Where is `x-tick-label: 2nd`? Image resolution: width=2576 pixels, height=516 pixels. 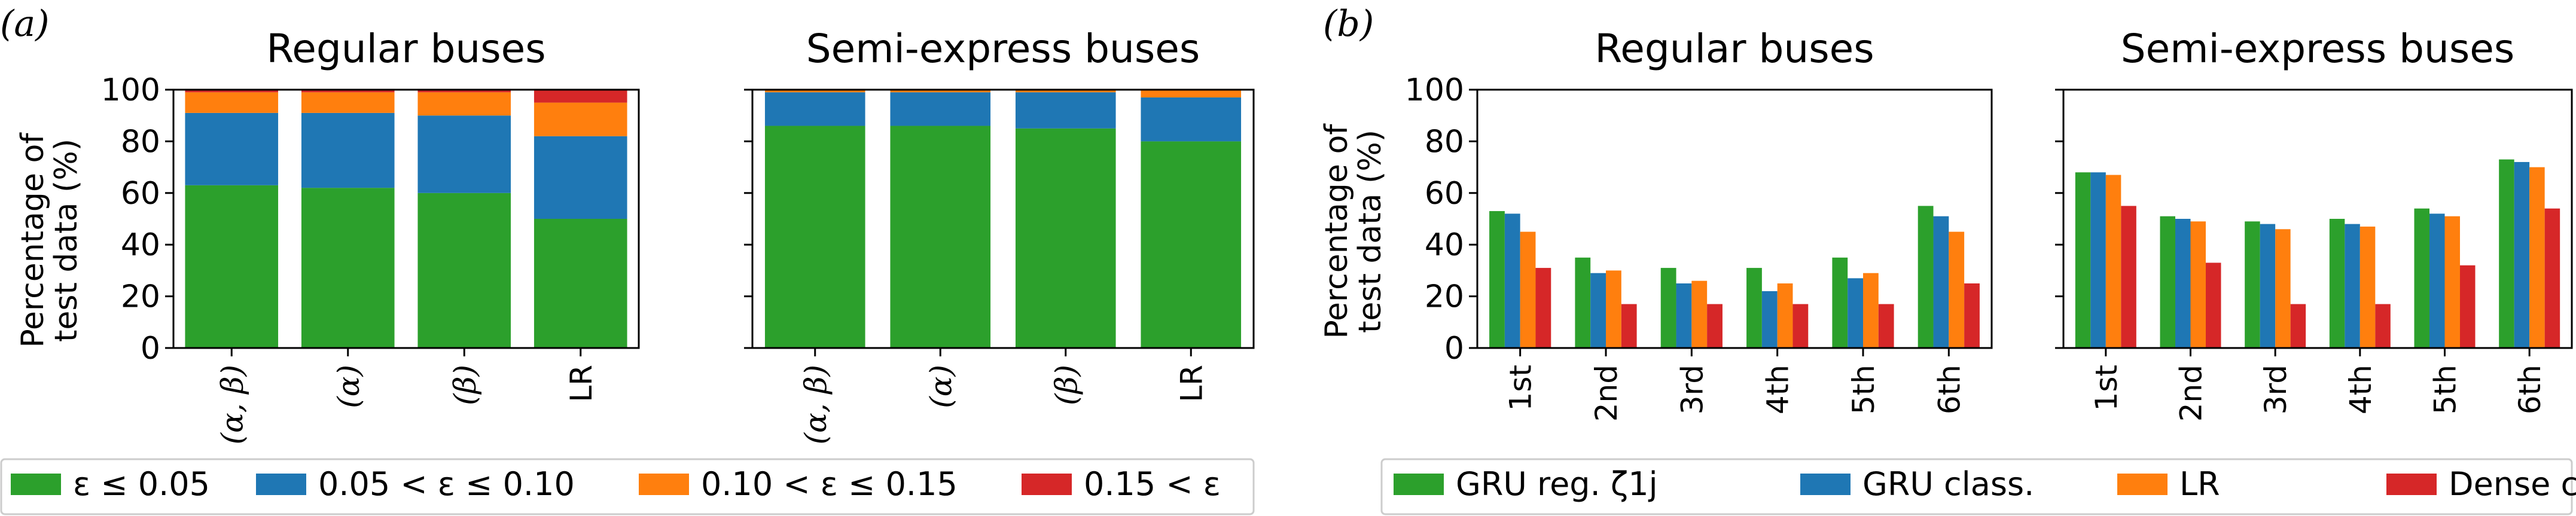 x-tick-label: 2nd is located at coordinates (2192, 393).